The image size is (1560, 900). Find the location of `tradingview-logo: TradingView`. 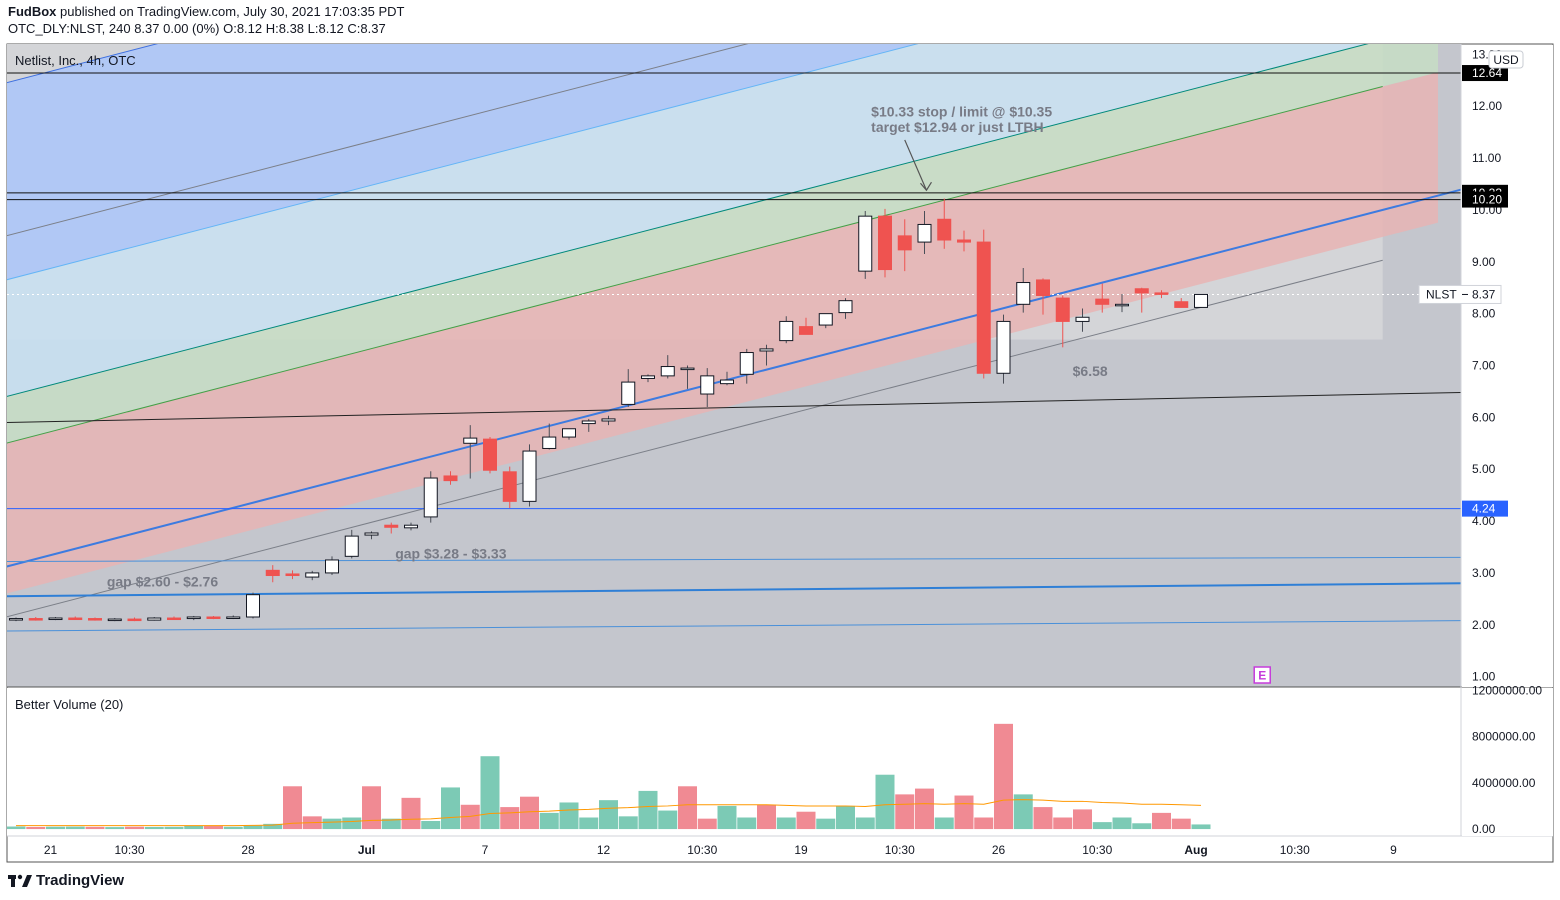

tradingview-logo: TradingView is located at coordinates (66, 880).